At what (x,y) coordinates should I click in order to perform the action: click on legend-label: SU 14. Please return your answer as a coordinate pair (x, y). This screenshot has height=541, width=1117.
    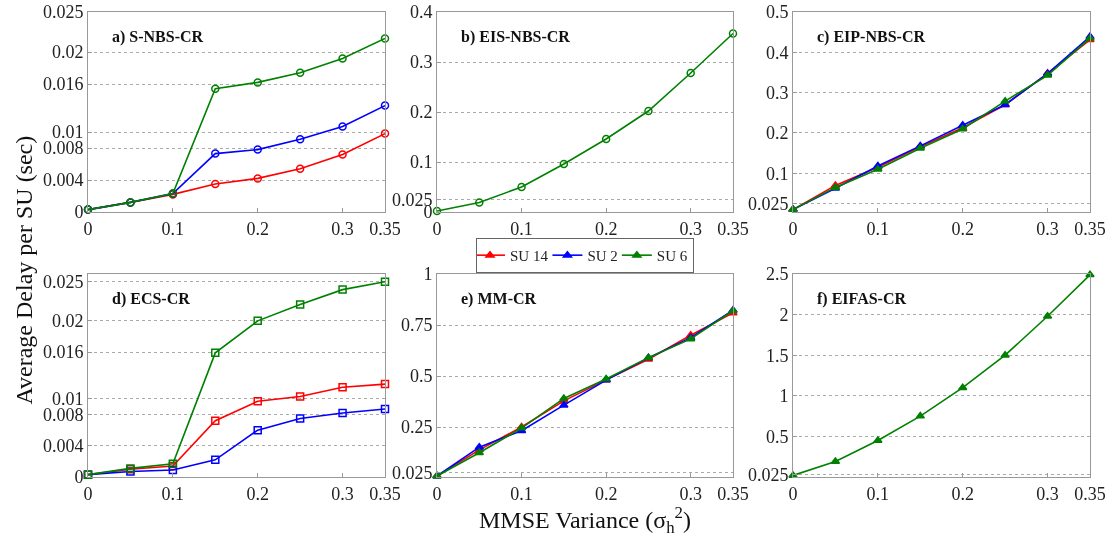
    Looking at the image, I should click on (529, 256).